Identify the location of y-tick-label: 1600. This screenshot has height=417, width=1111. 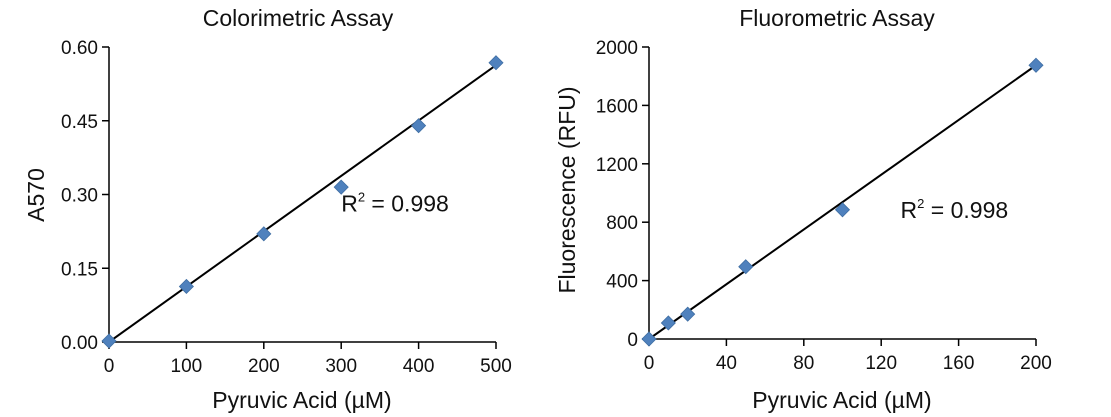
(617, 106).